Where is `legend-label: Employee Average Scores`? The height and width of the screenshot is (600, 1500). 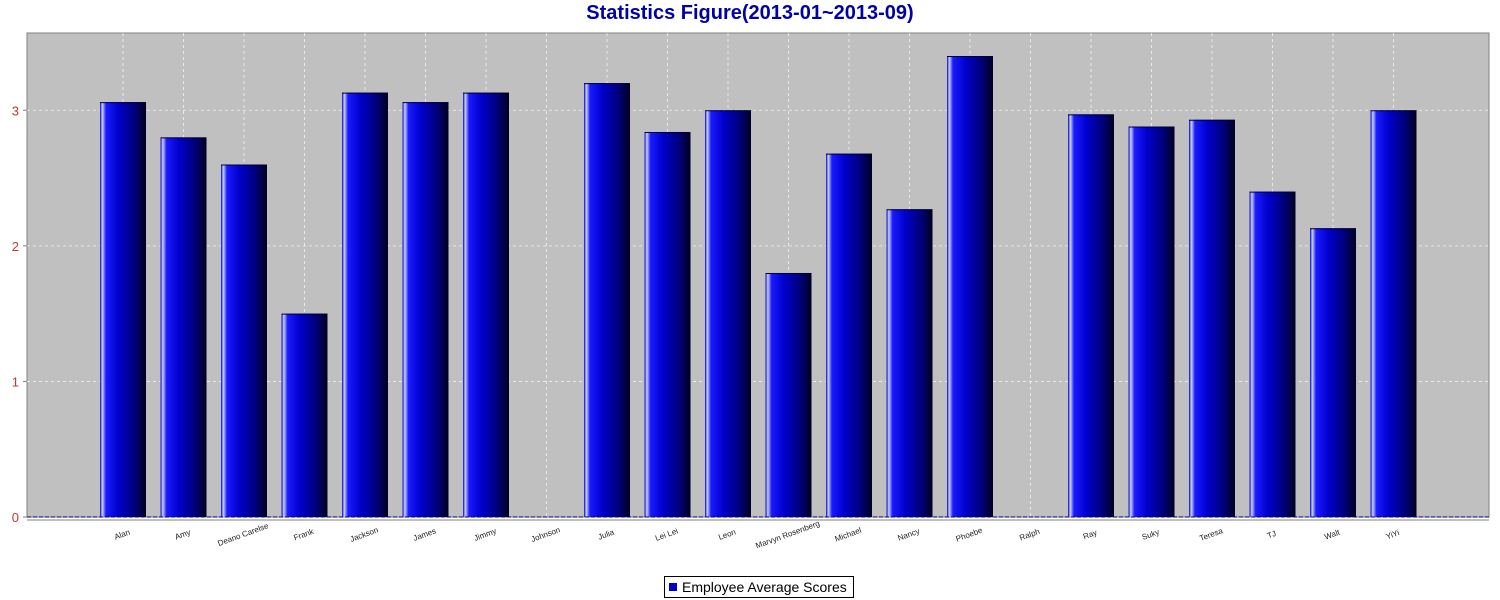 legend-label: Employee Average Scores is located at coordinates (764, 587).